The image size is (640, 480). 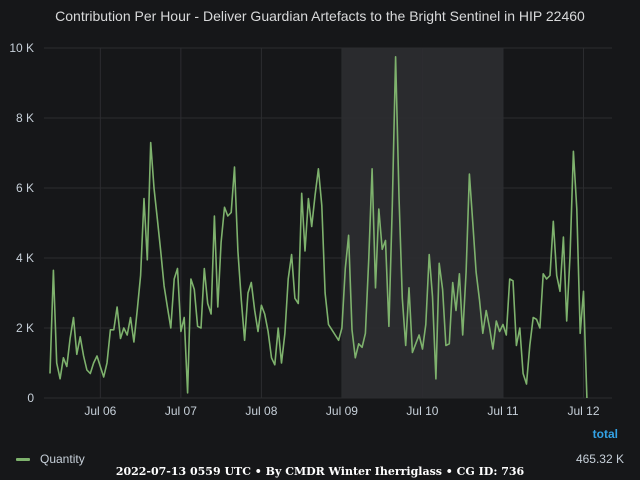 What do you see at coordinates (181, 411) in the screenshot?
I see `x-tick-label: Jul 07` at bounding box center [181, 411].